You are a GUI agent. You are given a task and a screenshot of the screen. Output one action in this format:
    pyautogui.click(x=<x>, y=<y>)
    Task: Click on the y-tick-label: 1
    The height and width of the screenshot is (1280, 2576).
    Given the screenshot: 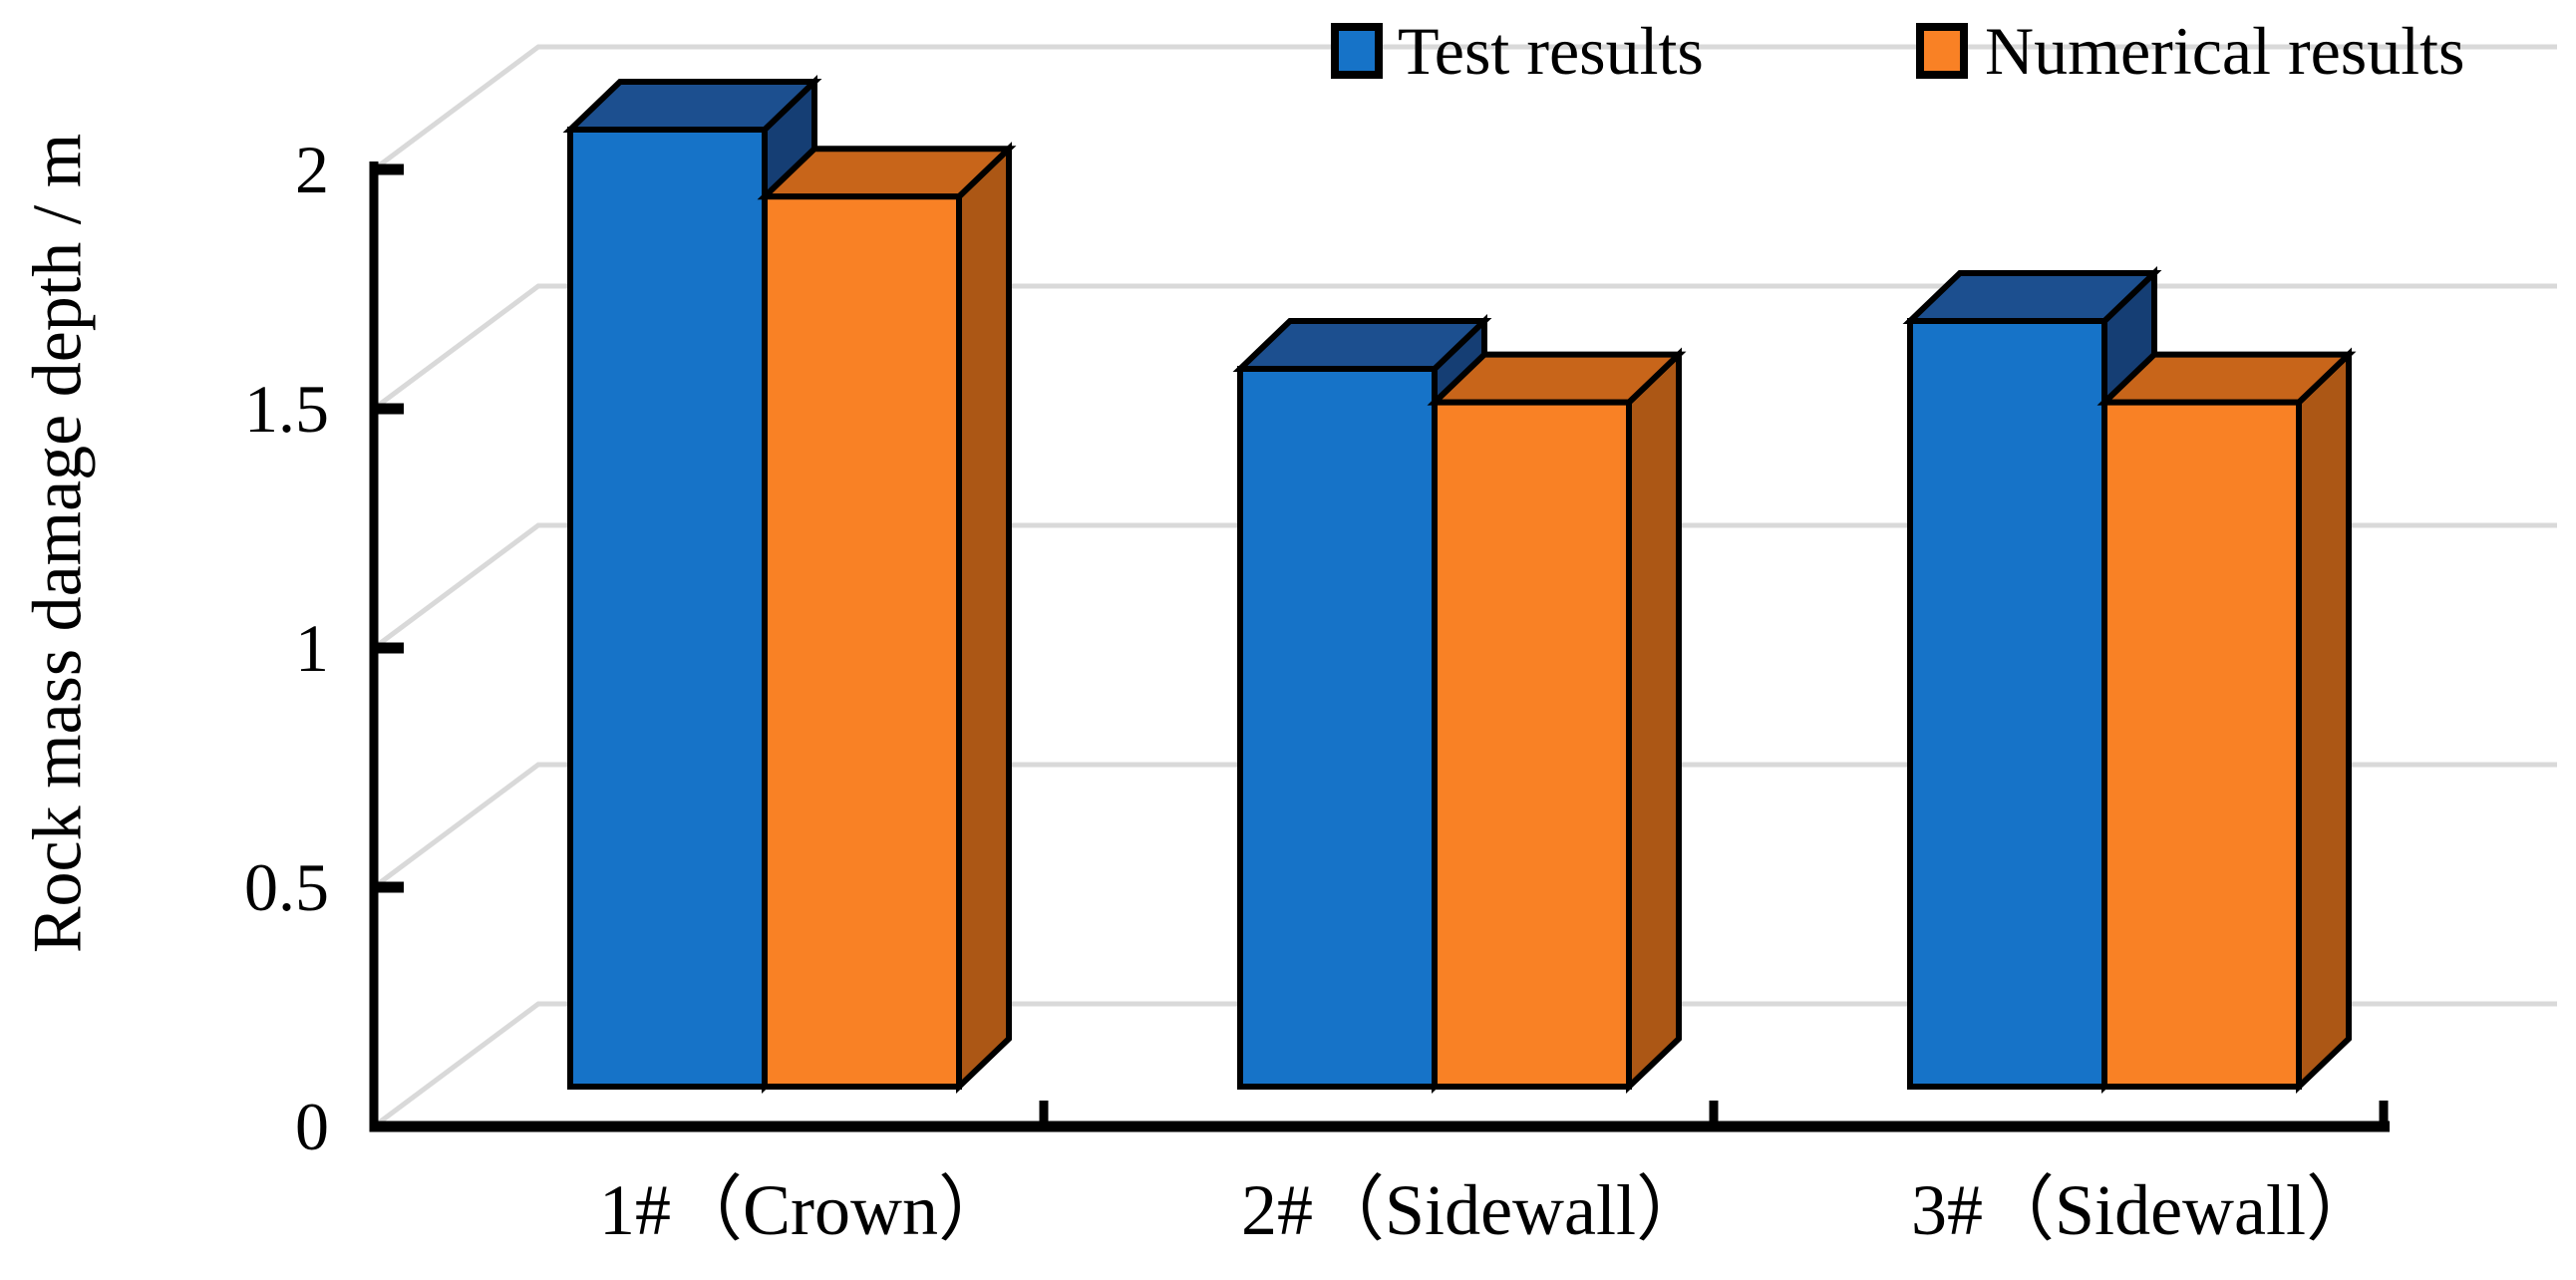 What is the action you would take?
    pyautogui.click(x=312, y=648)
    